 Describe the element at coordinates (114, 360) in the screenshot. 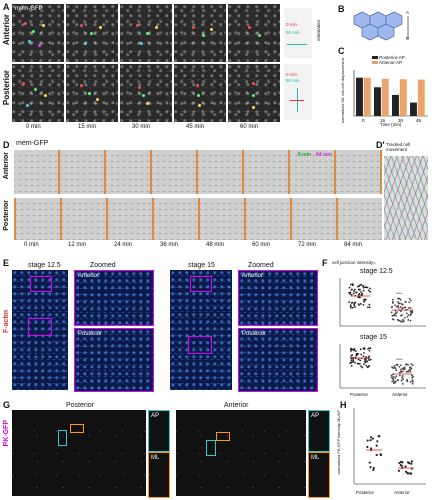

I see `e-stage1-zoom-posterior: Posterior` at that location.